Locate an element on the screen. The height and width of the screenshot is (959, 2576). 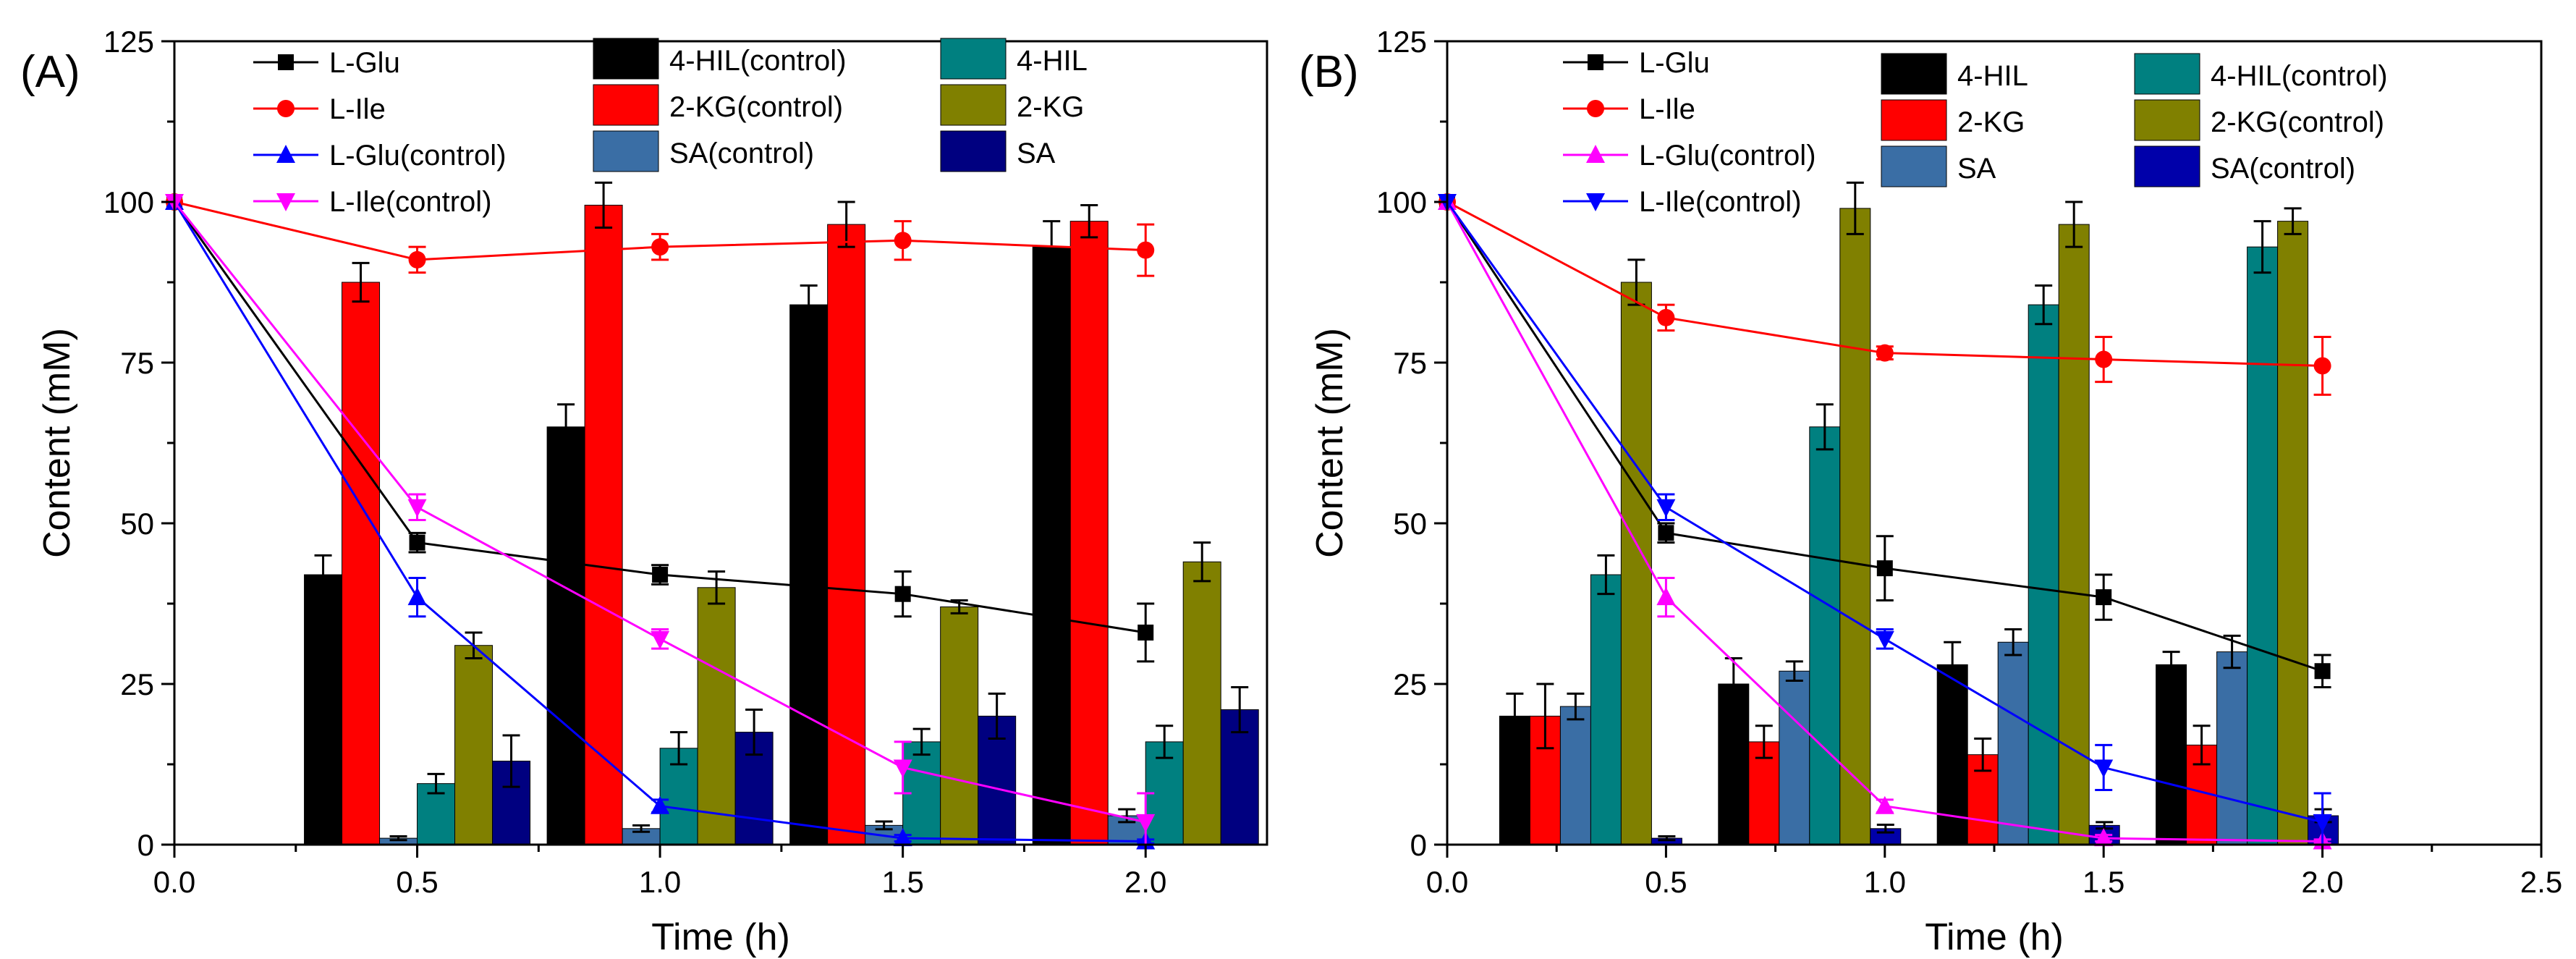
x-tick-label: 2.0 is located at coordinates (1145, 882).